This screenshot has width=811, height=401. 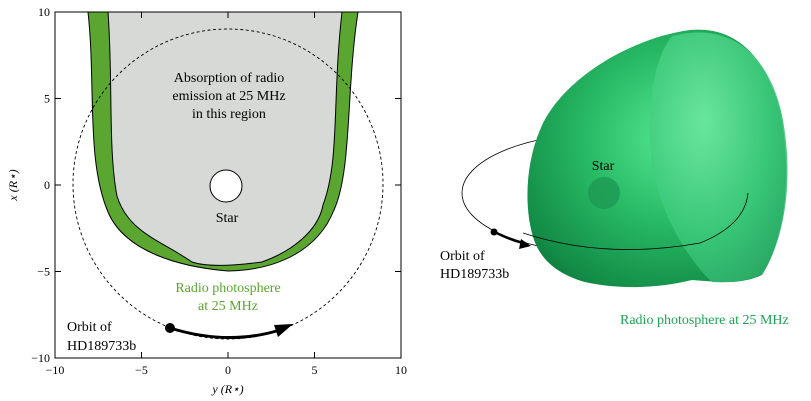 What do you see at coordinates (225, 333) in the screenshot?
I see `orbit-direction-arrow` at bounding box center [225, 333].